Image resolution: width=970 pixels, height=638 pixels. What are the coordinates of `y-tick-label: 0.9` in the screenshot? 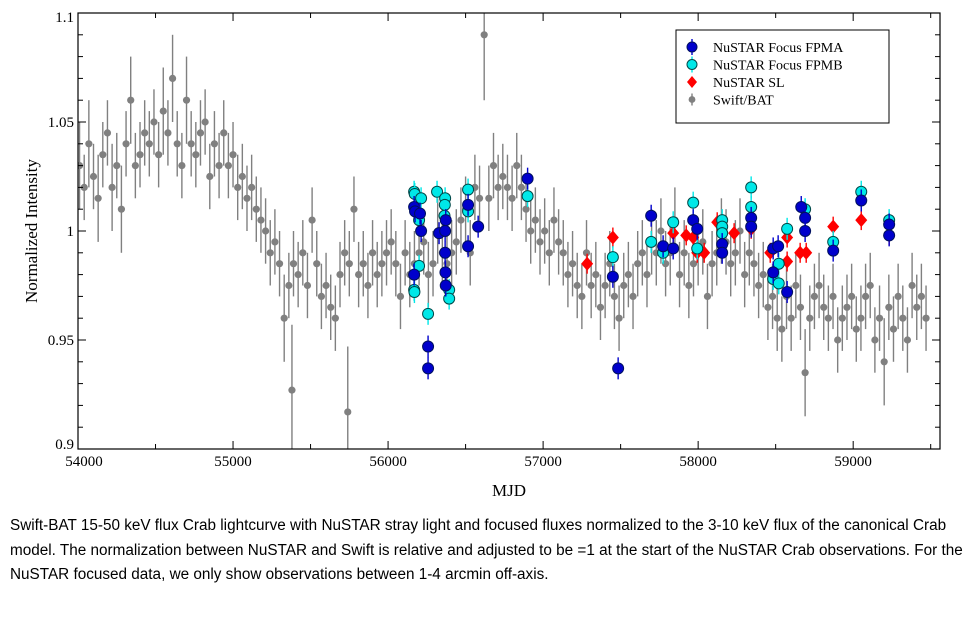 It's located at (64, 445).